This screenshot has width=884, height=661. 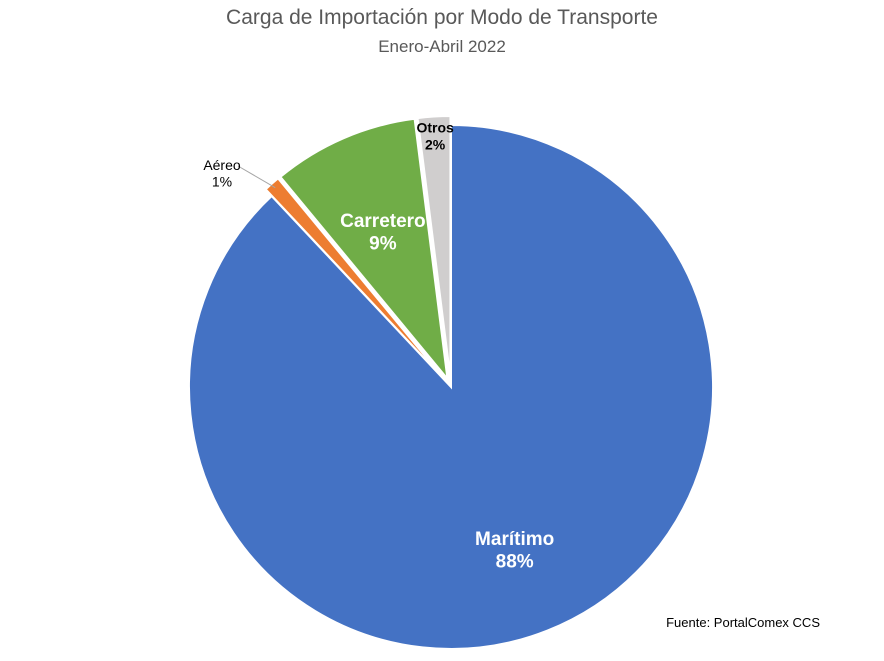 I want to click on slice-label-otros: Otros, so click(x=435, y=128).